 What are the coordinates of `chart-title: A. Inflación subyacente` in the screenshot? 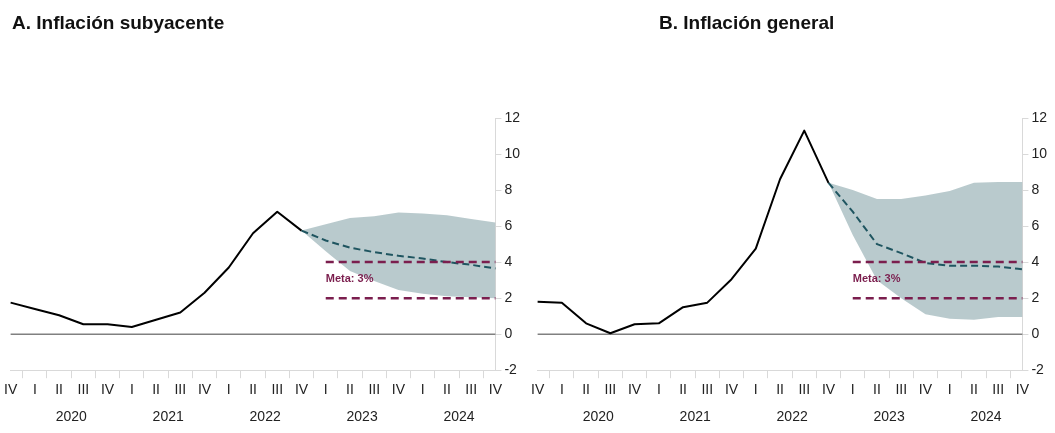 It's located at (118, 23).